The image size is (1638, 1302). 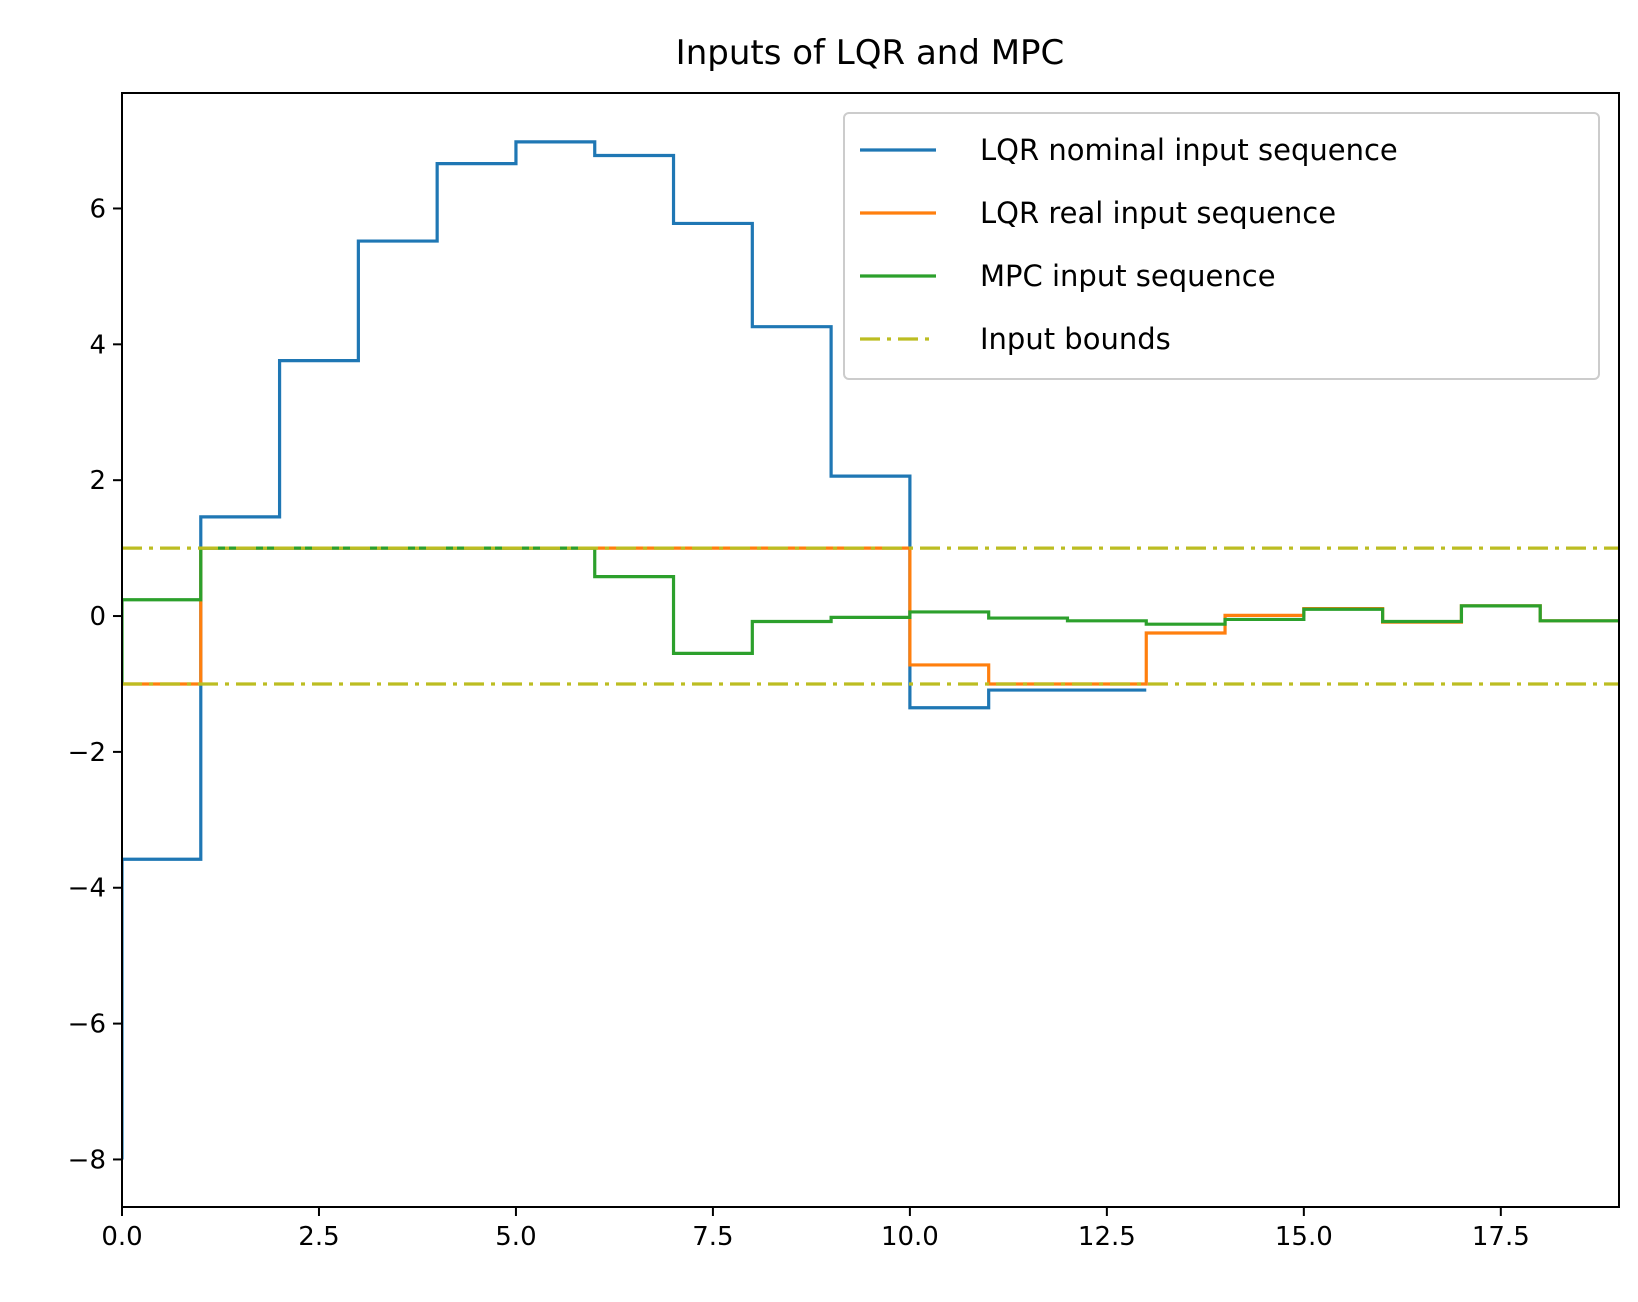 I want to click on y-tick-label: −4, so click(x=87, y=889).